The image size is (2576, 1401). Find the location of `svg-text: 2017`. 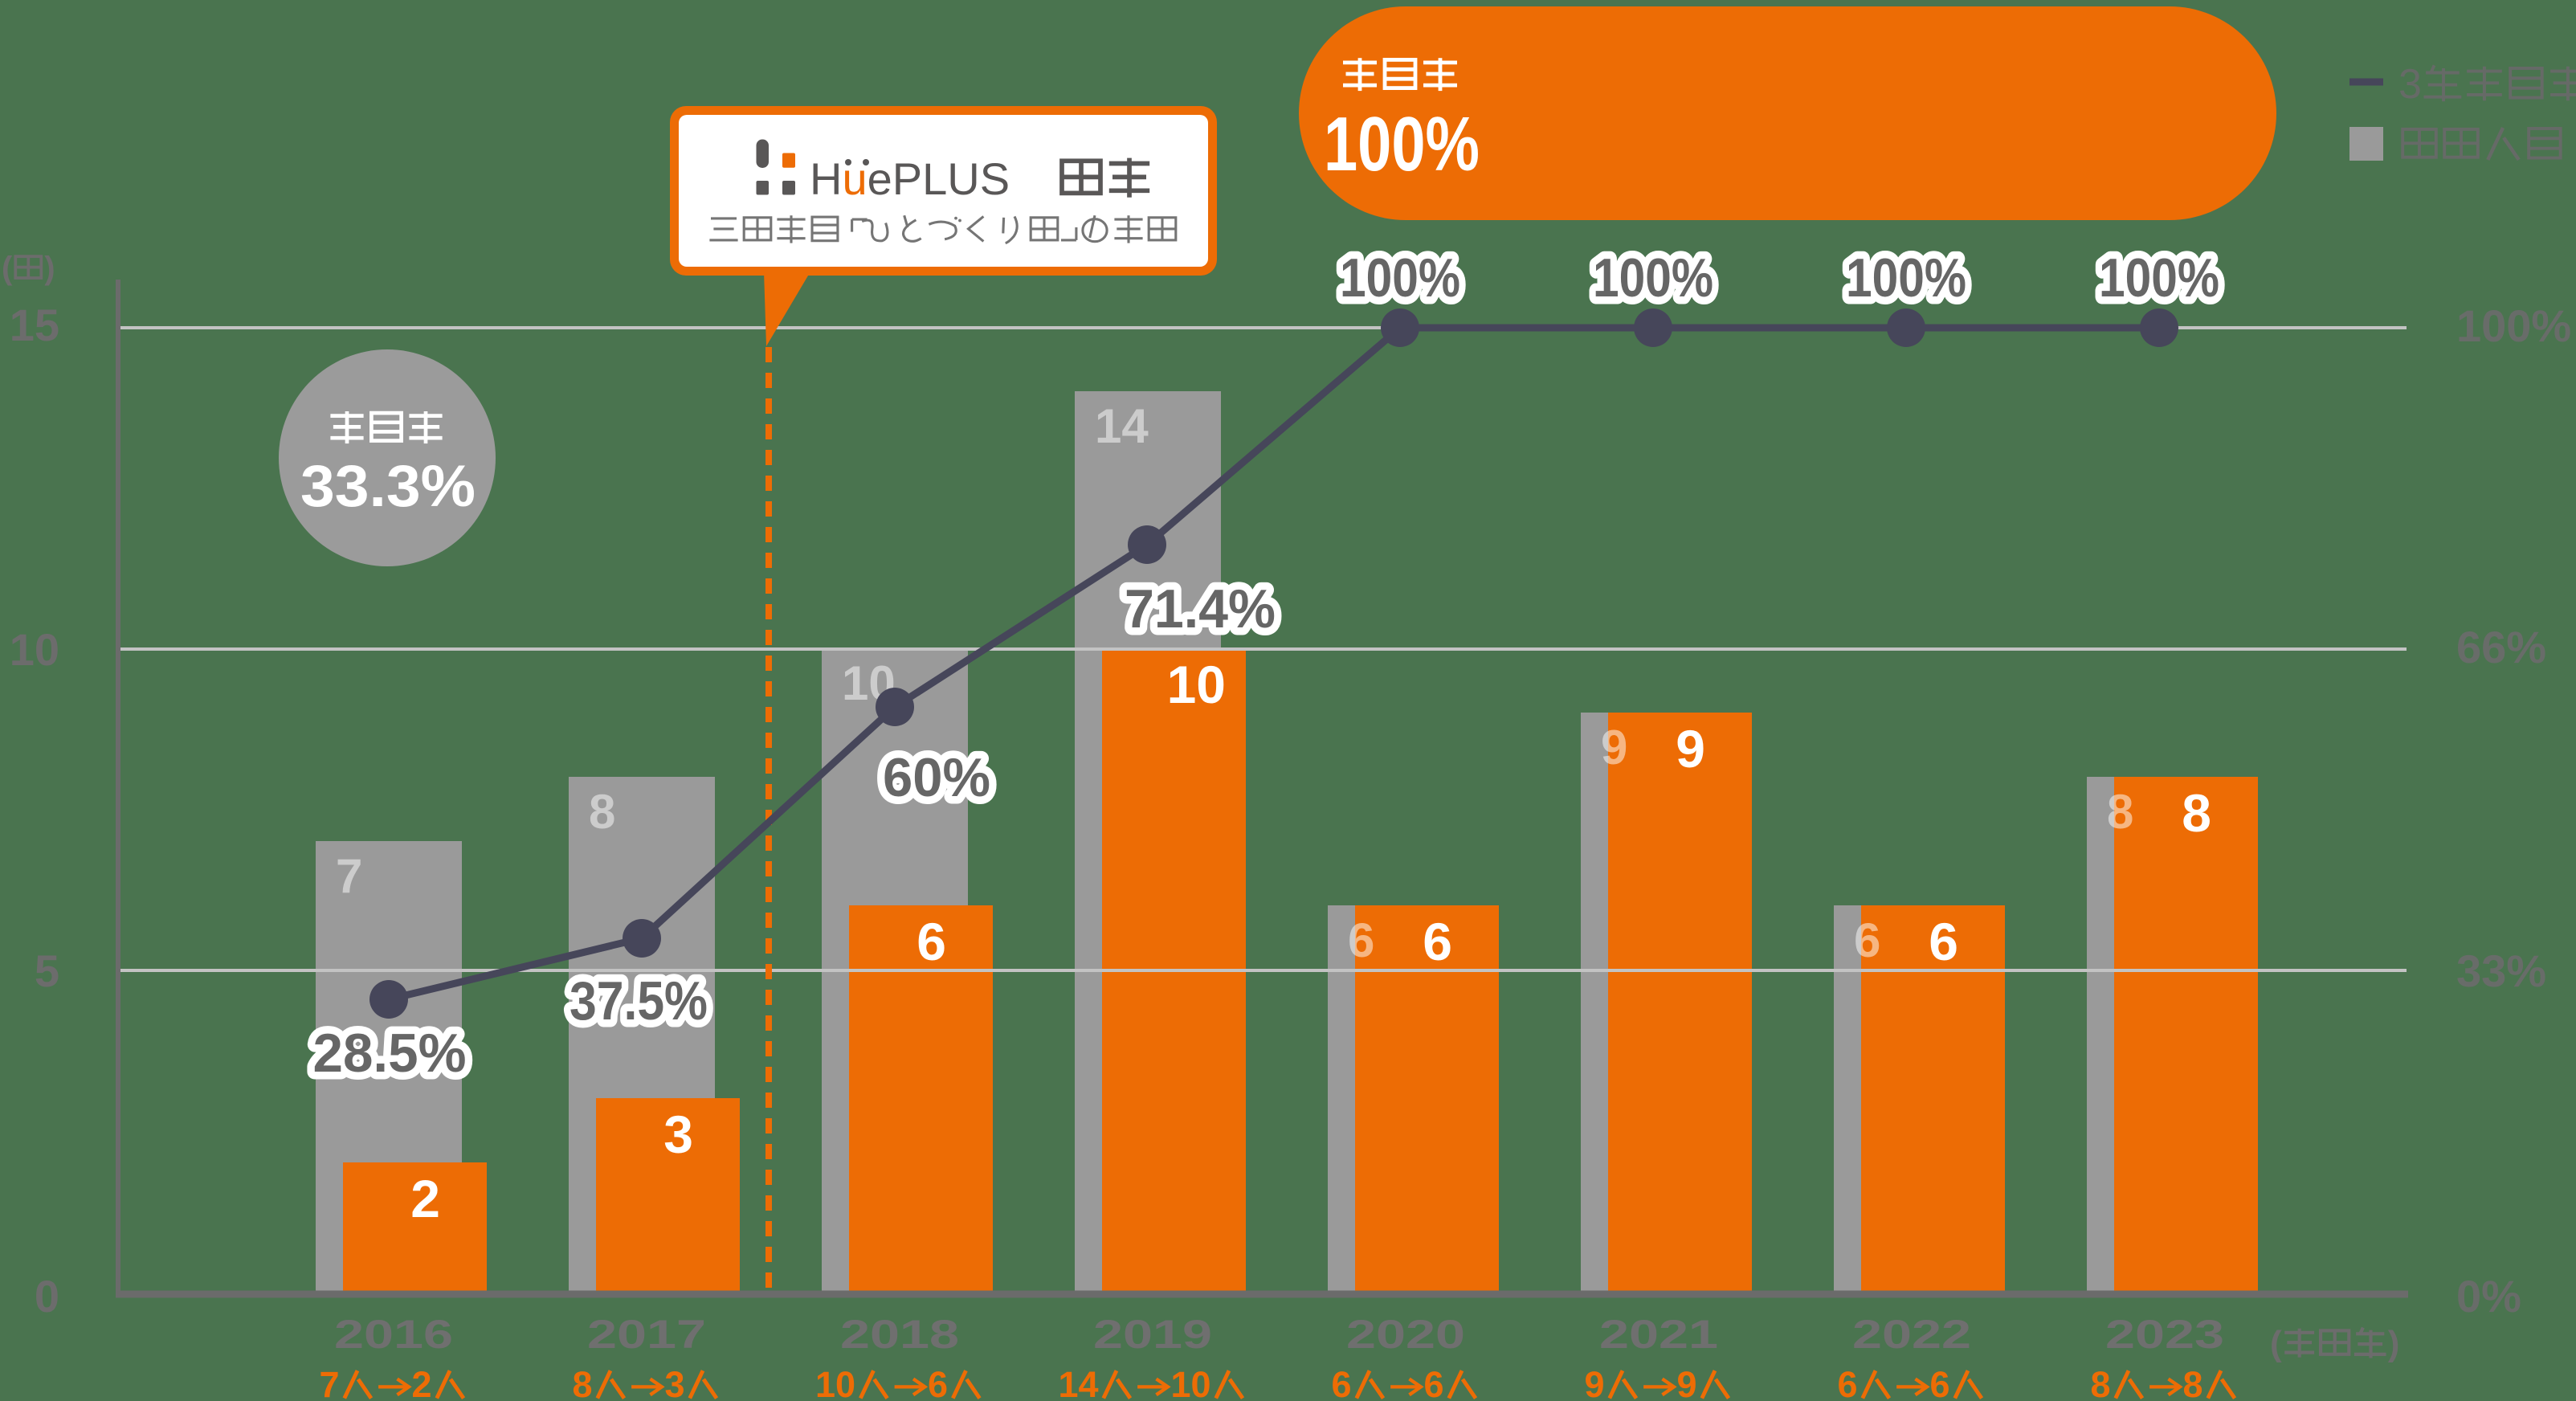

svg-text: 2017 is located at coordinates (646, 1334).